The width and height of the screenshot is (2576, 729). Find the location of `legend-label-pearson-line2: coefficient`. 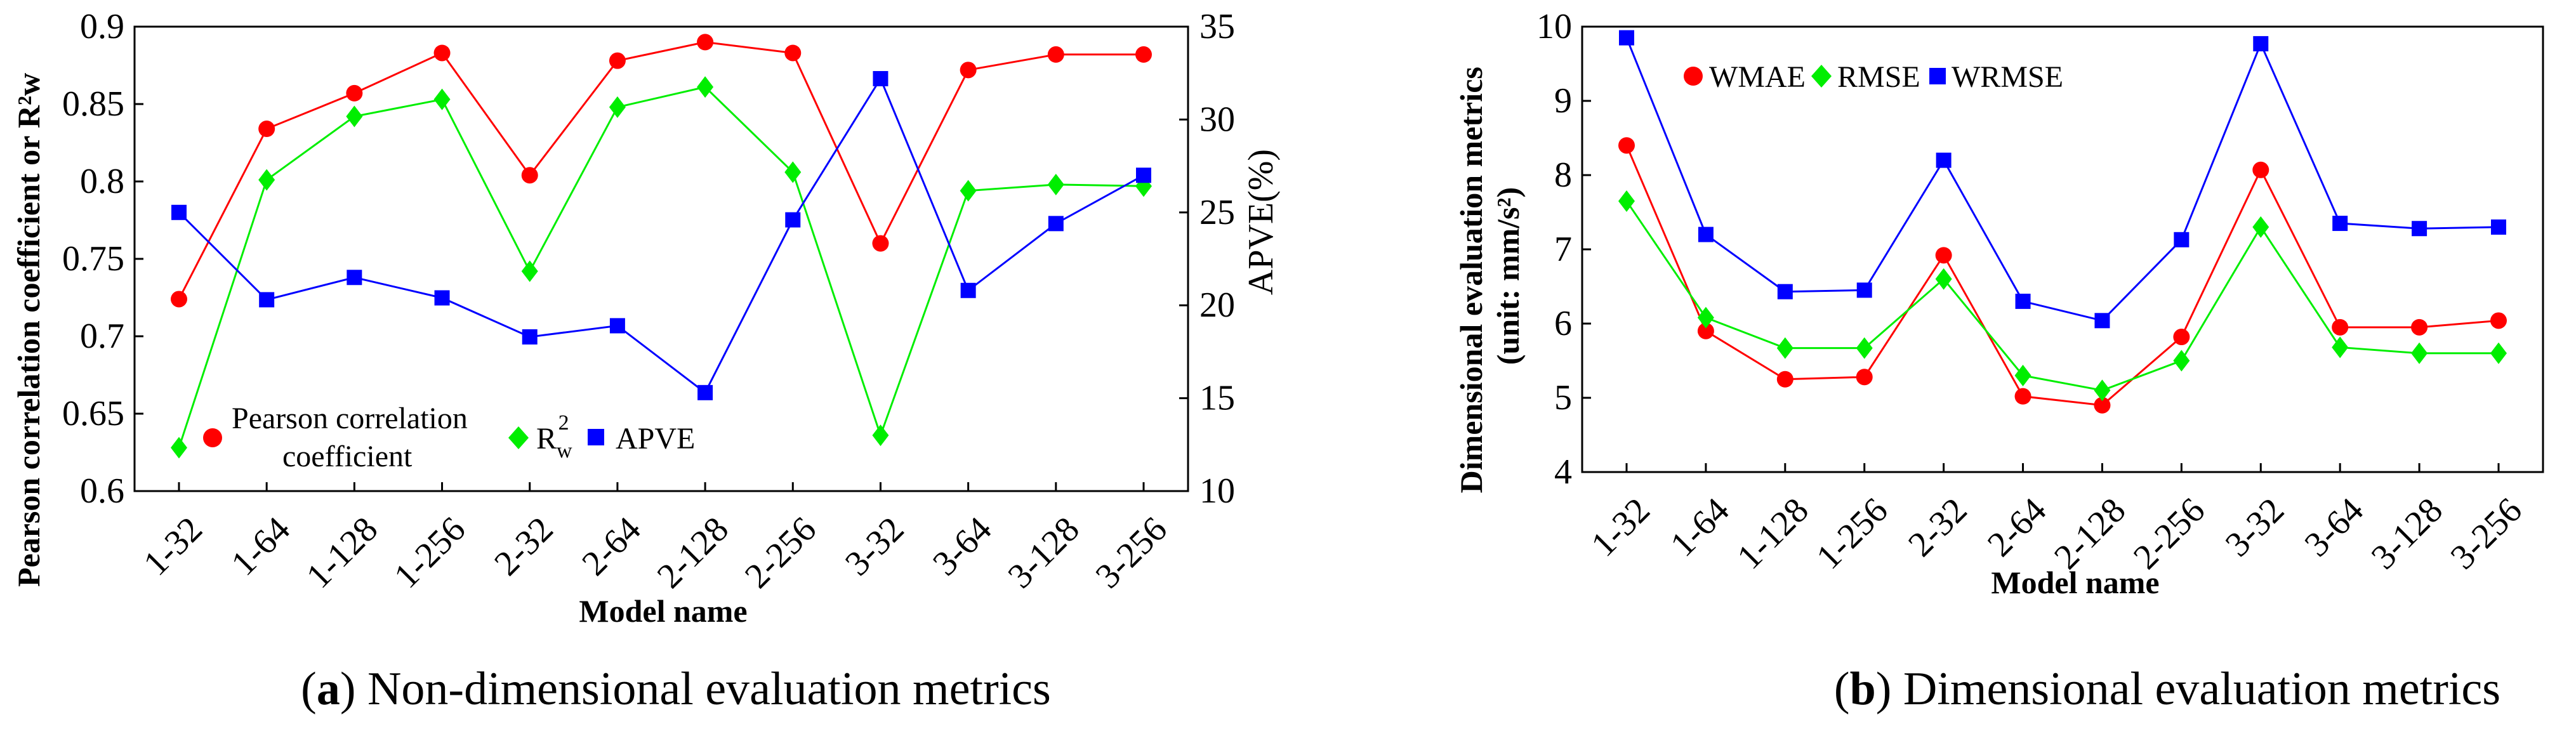

legend-label-pearson-line2: coefficient is located at coordinates (348, 456).